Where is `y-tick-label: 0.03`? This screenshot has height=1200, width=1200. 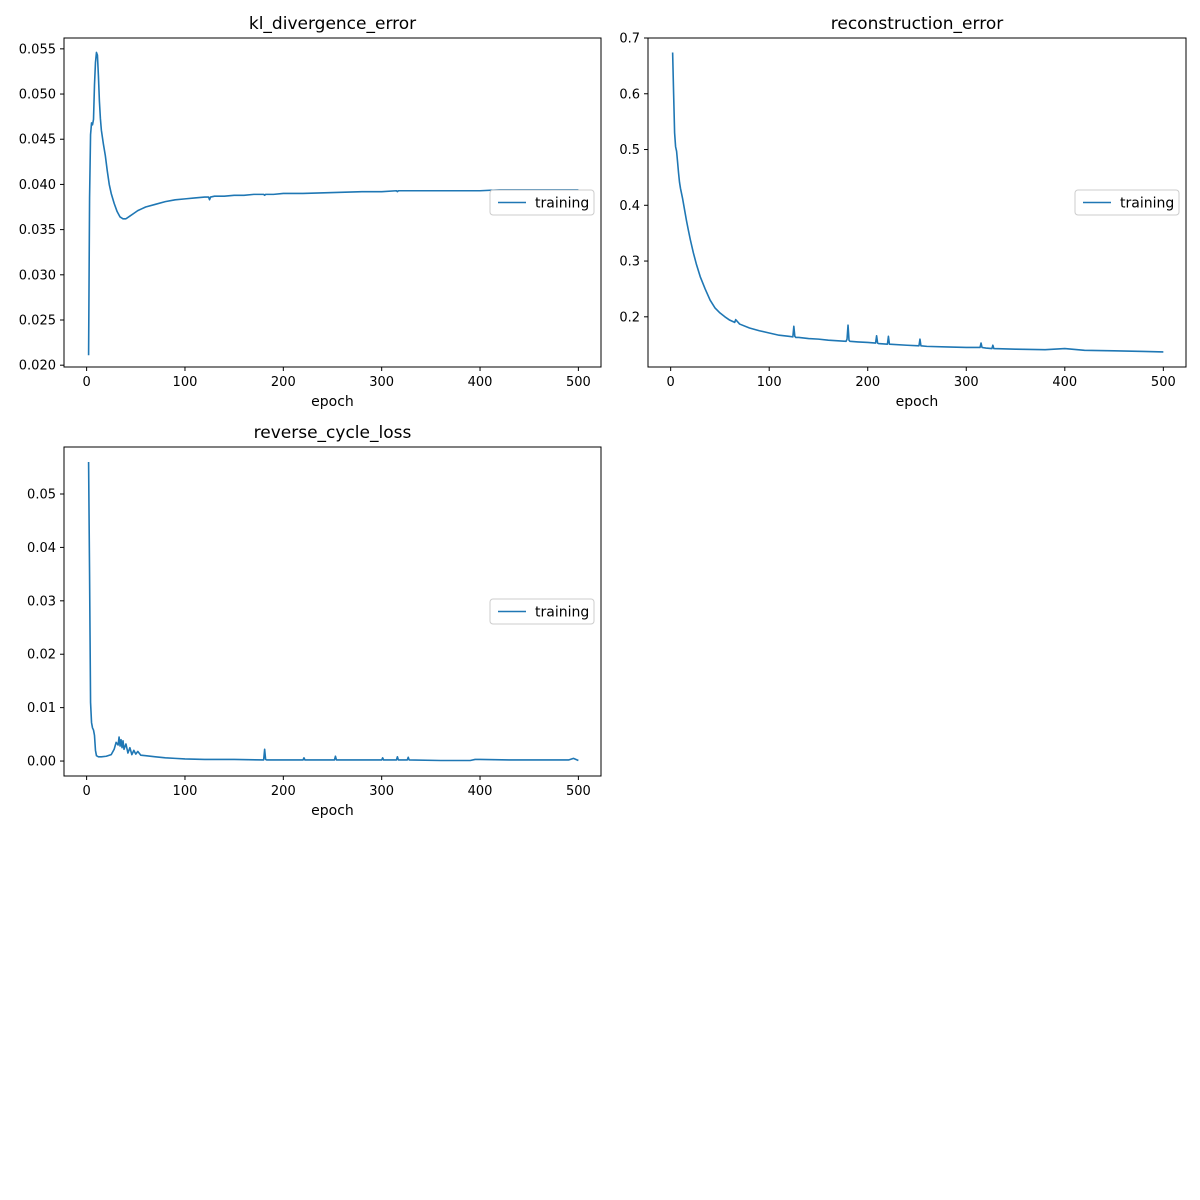 y-tick-label: 0.03 is located at coordinates (41, 601).